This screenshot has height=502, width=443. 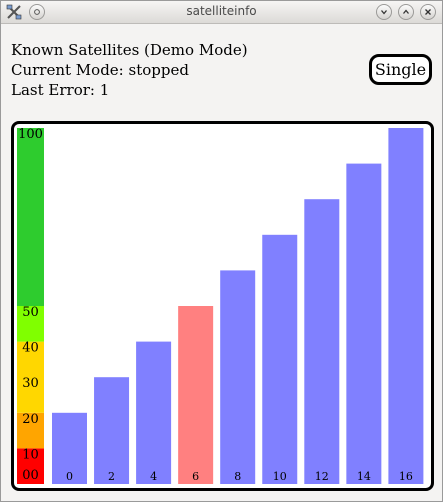 What do you see at coordinates (14, 12) in the screenshot?
I see `satellite-app-icon` at bounding box center [14, 12].